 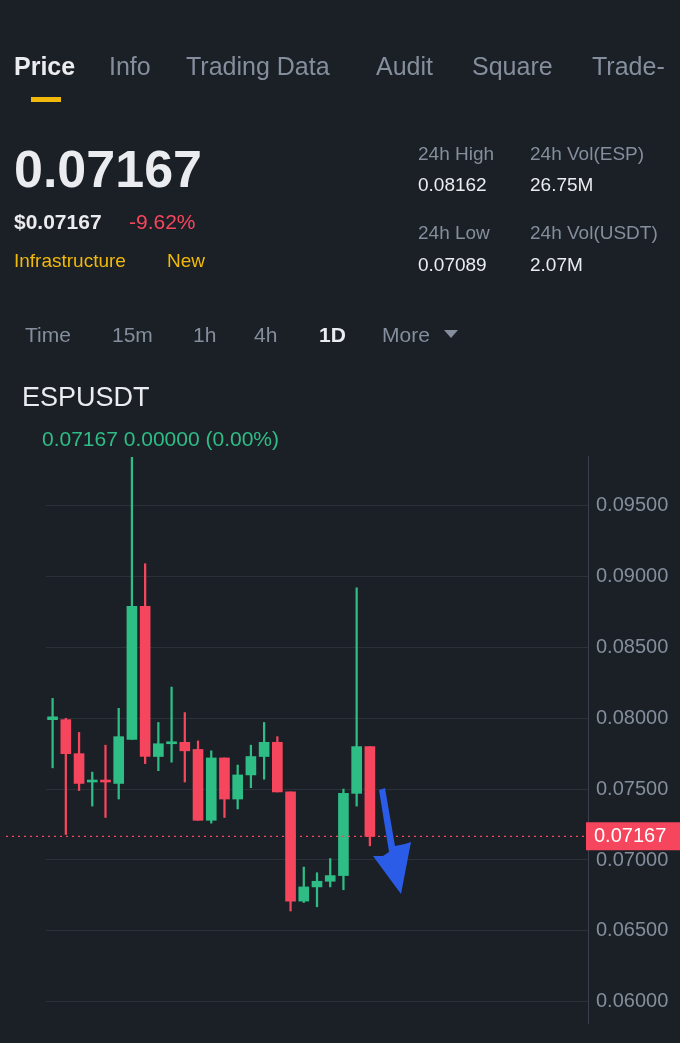 What do you see at coordinates (130, 66) in the screenshot?
I see `text: Info` at bounding box center [130, 66].